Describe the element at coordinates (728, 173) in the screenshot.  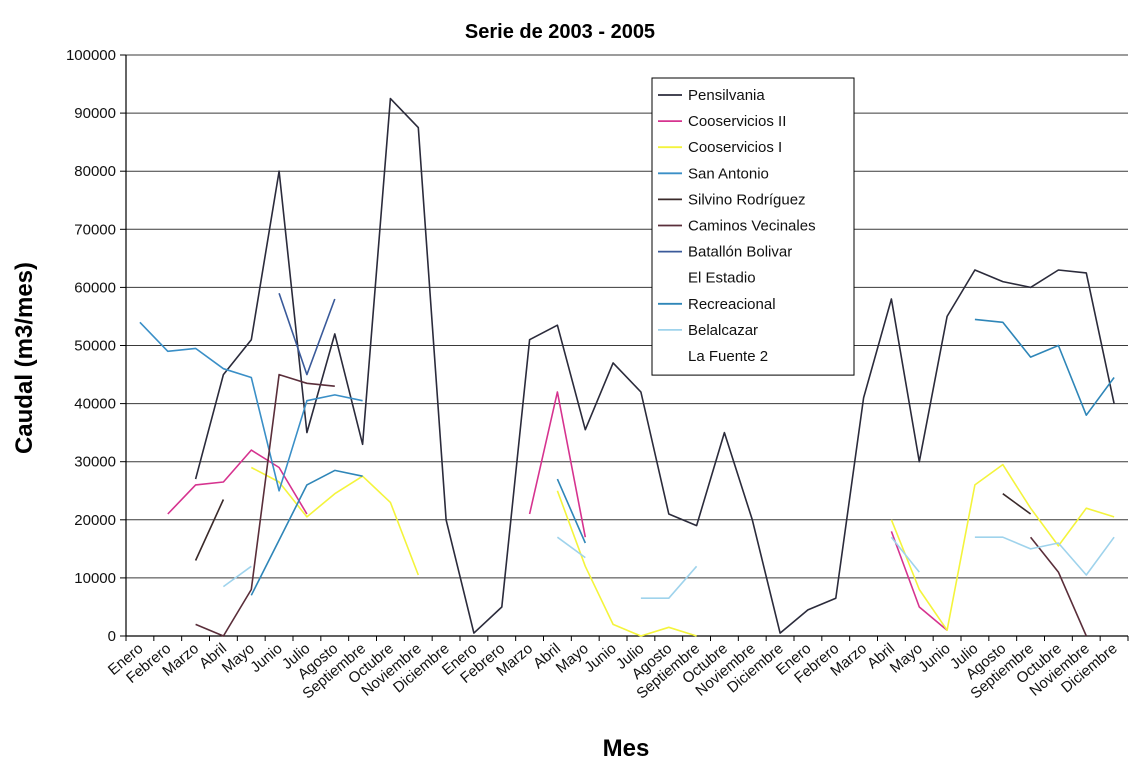
I see `legend-label: San Antonio` at that location.